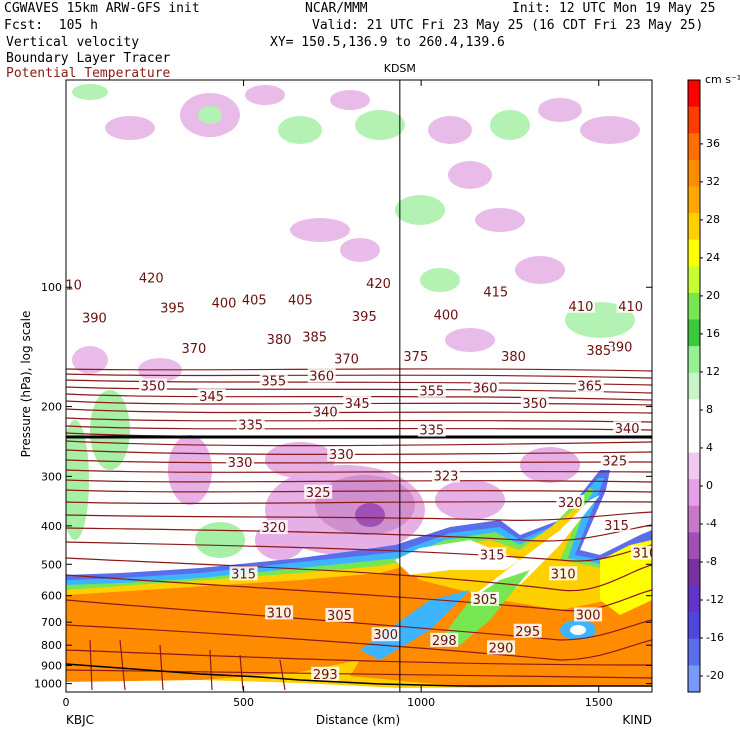 This screenshot has height=740, width=740. Describe the element at coordinates (73, 42) in the screenshot. I see `field-vertical-velocity: Vertical velocity` at that location.